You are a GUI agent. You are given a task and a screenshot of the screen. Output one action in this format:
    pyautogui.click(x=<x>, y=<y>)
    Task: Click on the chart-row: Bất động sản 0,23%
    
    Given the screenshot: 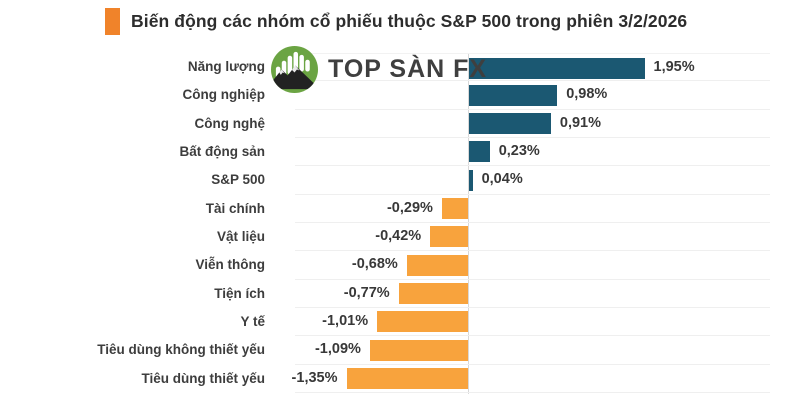 What is the action you would take?
    pyautogui.click(x=385, y=152)
    